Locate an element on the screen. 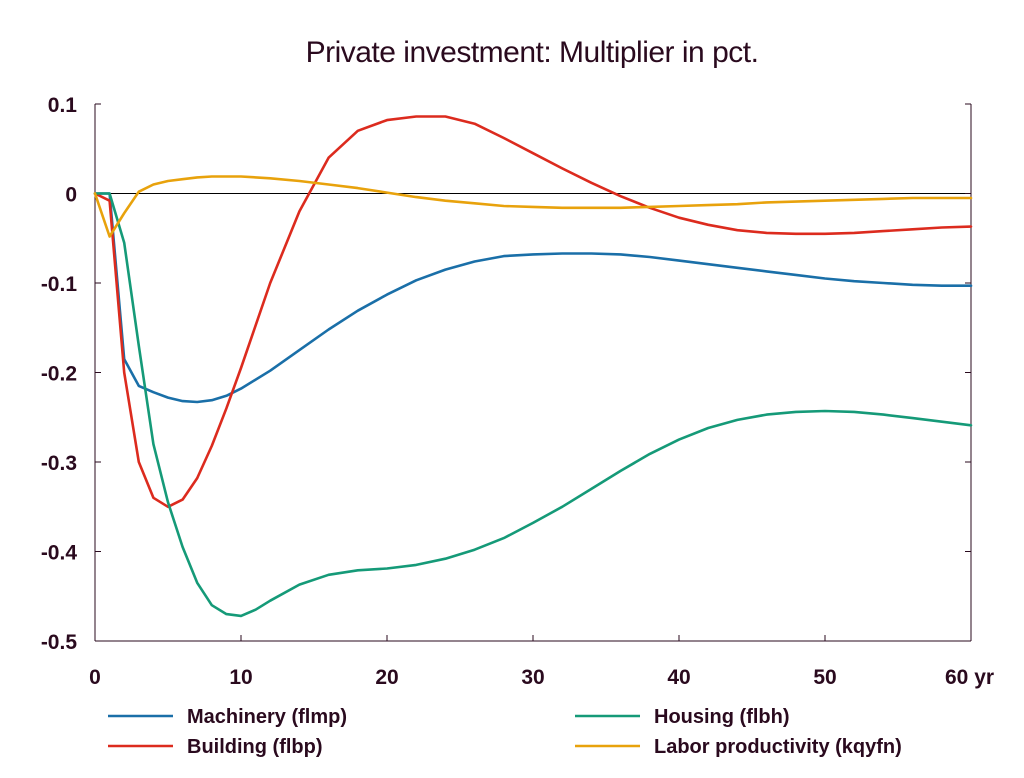 The height and width of the screenshot is (778, 1024). x-tick-label: 0 is located at coordinates (95, 677).